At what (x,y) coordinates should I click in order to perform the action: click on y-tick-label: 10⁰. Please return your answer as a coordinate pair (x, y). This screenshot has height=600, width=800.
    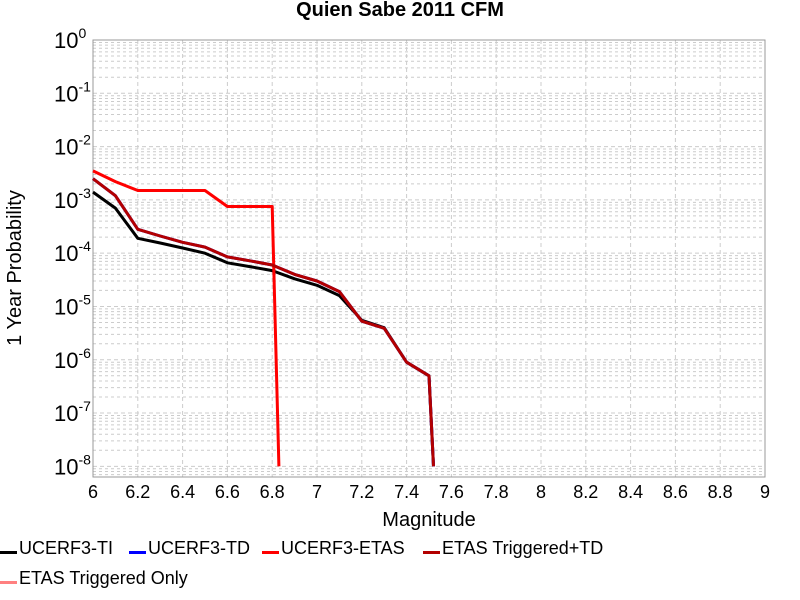
    Looking at the image, I should click on (70, 39).